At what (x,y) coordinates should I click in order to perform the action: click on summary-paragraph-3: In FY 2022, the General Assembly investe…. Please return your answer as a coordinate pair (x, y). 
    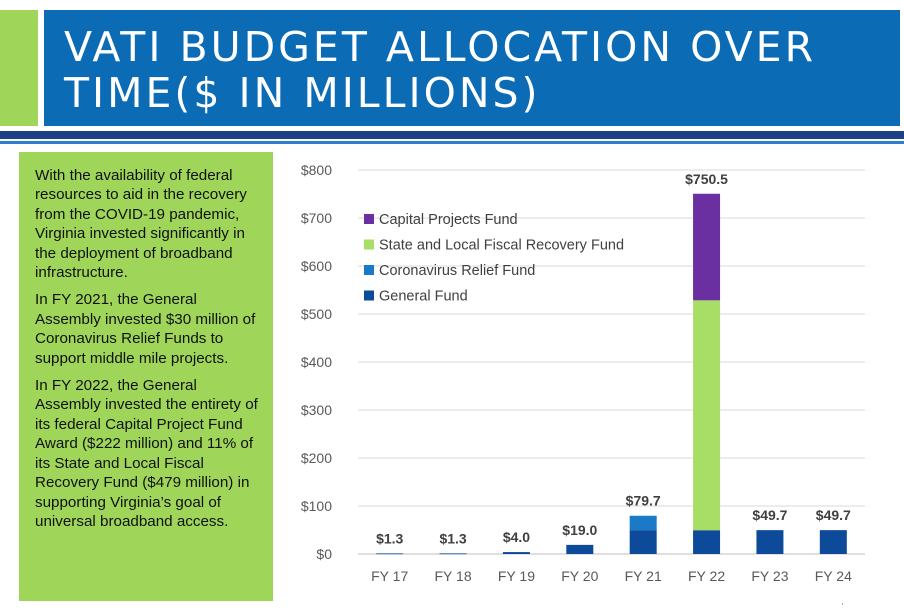
    Looking at the image, I should click on (146, 453).